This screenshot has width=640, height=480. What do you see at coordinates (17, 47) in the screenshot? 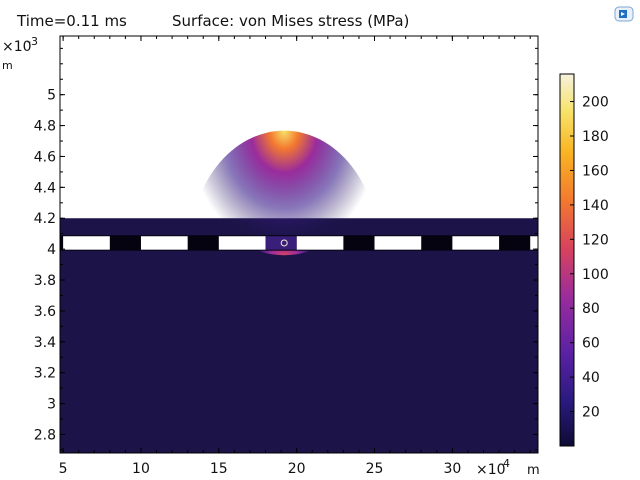
I see `y-axis-exponent: ×10` at bounding box center [17, 47].